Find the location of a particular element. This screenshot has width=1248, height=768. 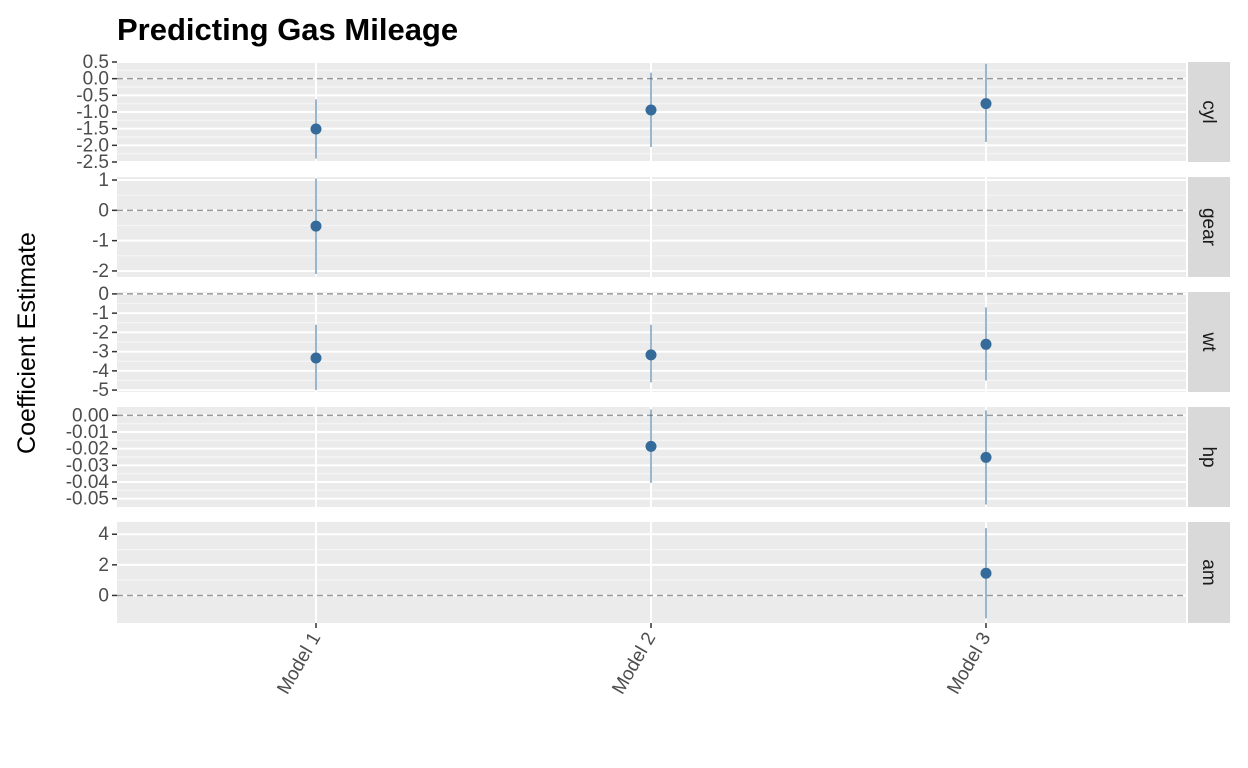

y-tick-label: -0.03 is located at coordinates (87, 465).